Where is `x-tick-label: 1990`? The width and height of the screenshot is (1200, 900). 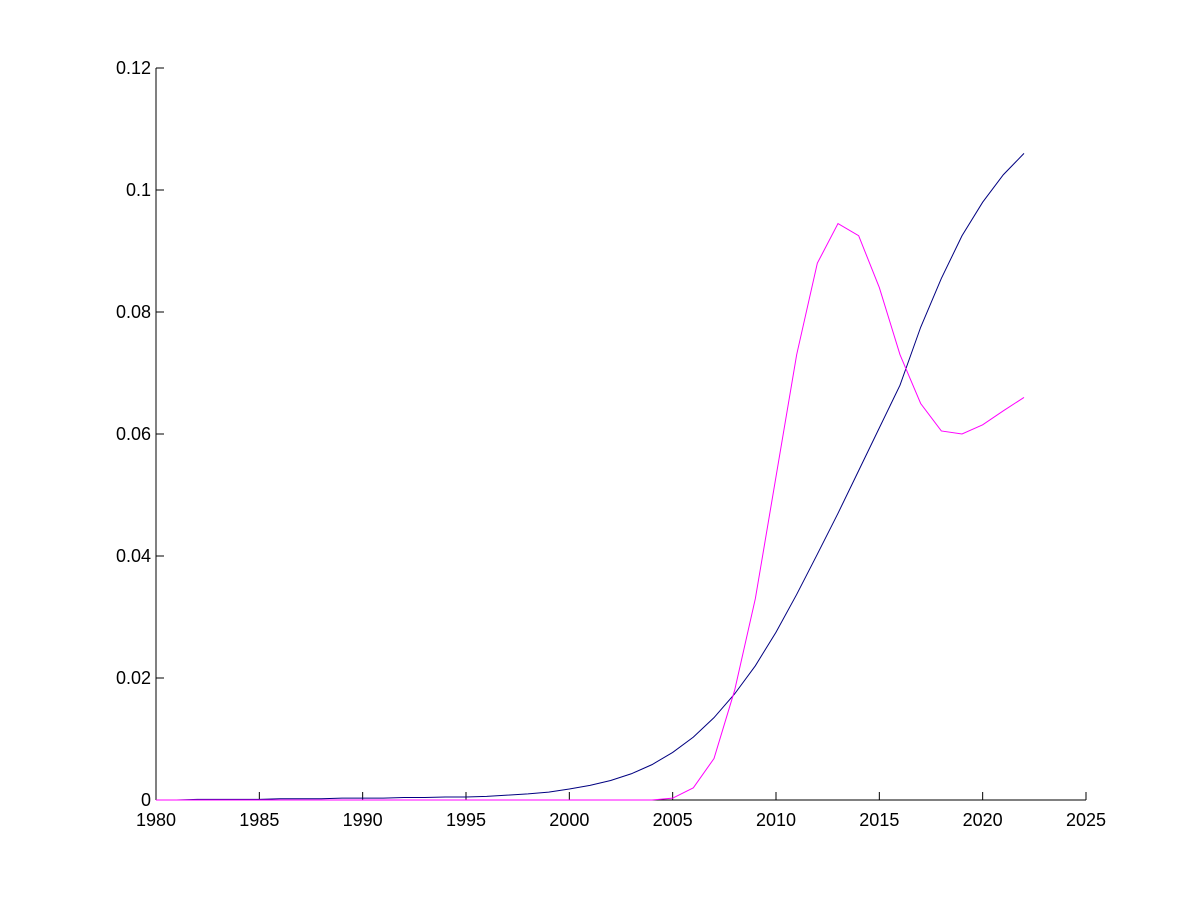 x-tick-label: 1990 is located at coordinates (363, 820).